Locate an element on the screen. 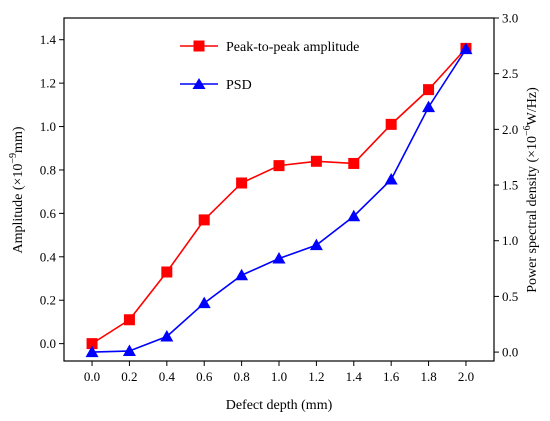 This screenshot has height=421, width=550. right-y-tick-label: 2.0 is located at coordinates (510, 129).